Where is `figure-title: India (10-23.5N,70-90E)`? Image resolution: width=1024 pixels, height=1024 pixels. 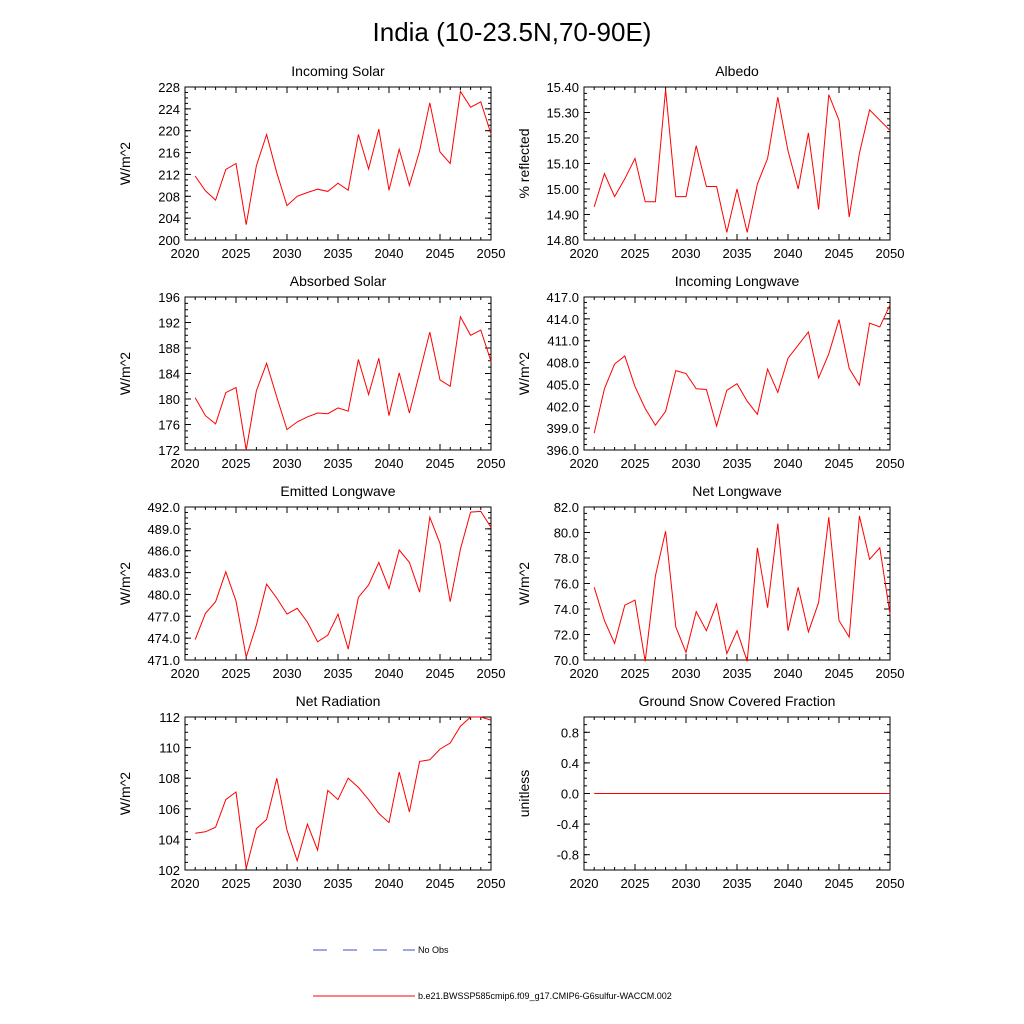
figure-title: India (10-23.5N,70-90E) is located at coordinates (512, 32).